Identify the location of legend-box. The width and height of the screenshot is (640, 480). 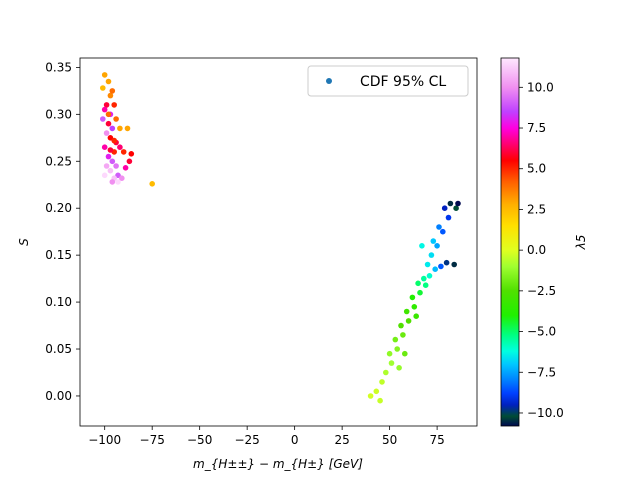
(388, 81).